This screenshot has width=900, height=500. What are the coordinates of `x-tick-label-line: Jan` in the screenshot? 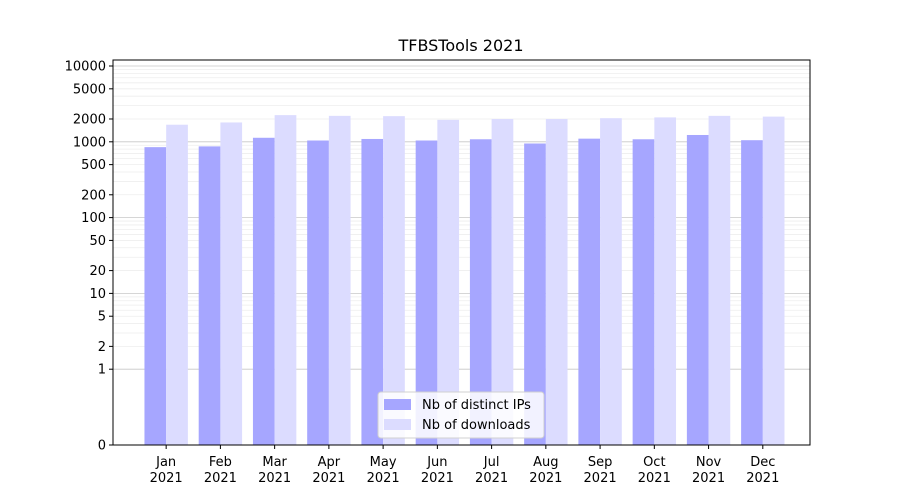 It's located at (165, 462).